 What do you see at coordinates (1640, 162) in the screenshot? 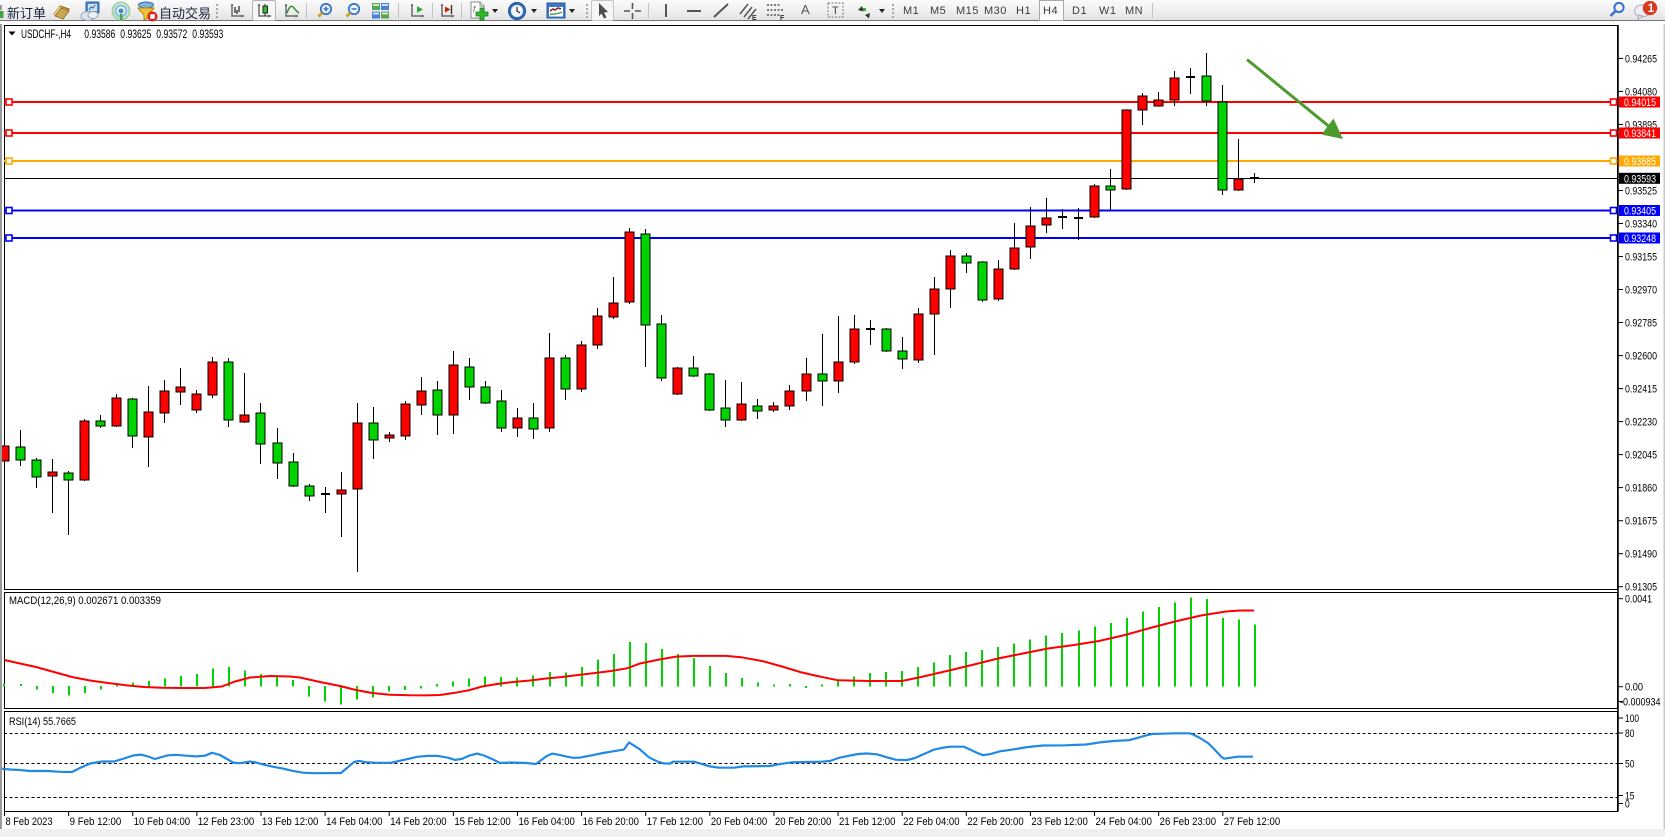
I see `svg-text: 0.93685` at bounding box center [1640, 162].